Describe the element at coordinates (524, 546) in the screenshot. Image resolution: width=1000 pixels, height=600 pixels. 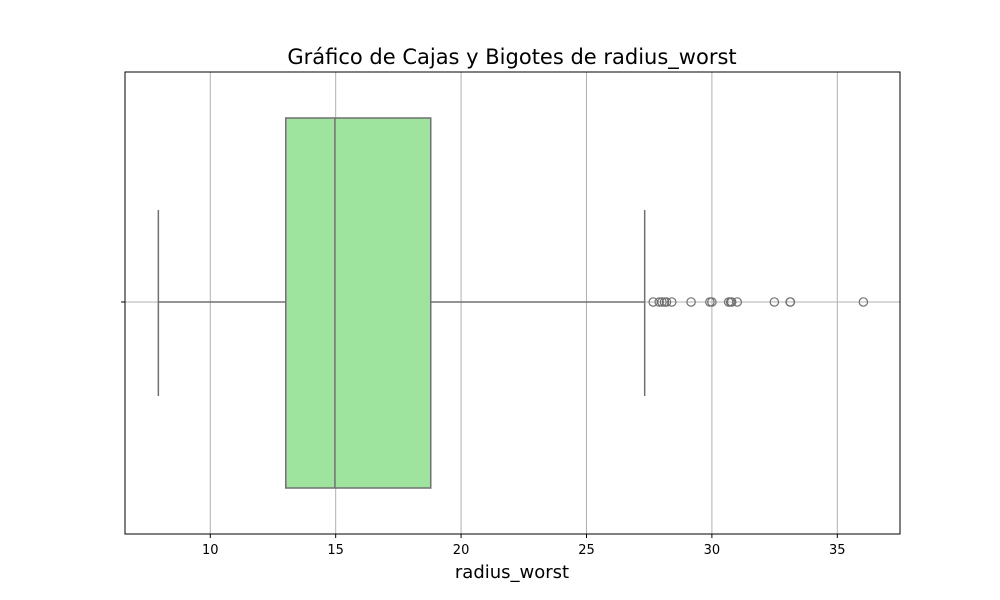
I see `x-axis-ticks: 10 15 20 25 30 35` at that location.